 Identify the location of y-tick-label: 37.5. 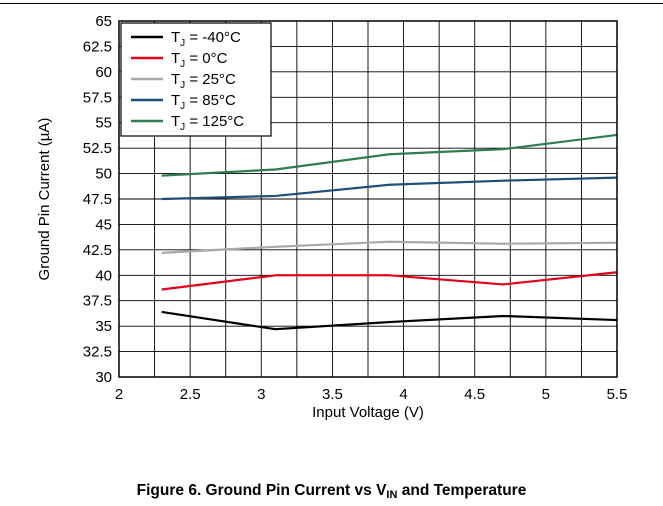
(97, 301).